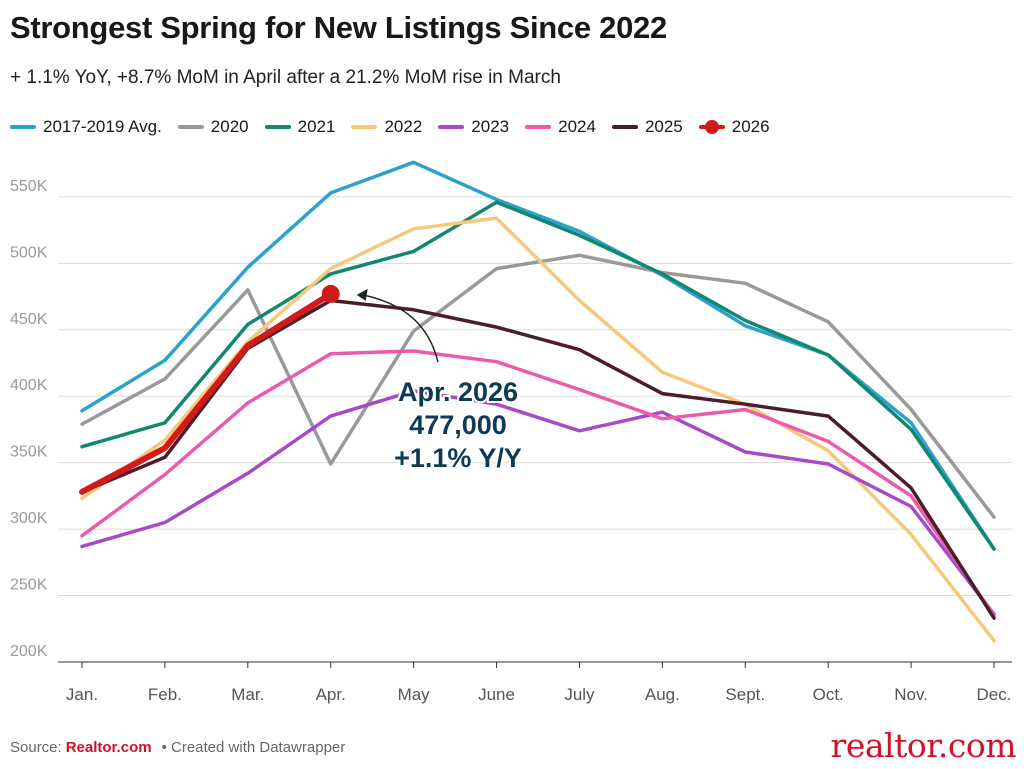  Describe the element at coordinates (458, 458) in the screenshot. I see `annotation-text: +1.1% Y/Y` at that location.